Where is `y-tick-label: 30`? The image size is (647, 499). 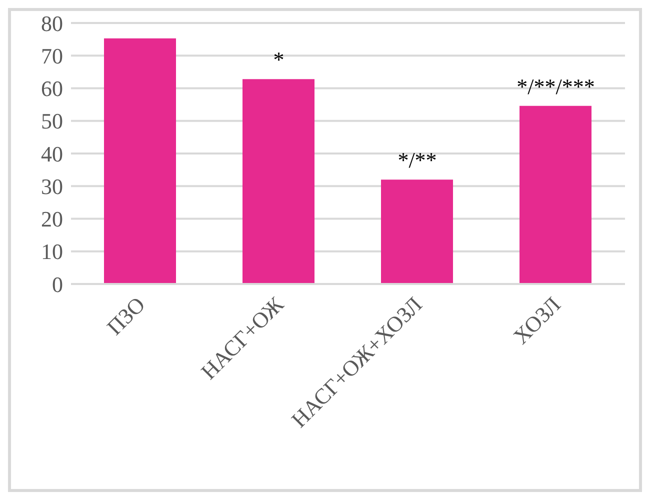 y-tick-label: 30 is located at coordinates (52, 186).